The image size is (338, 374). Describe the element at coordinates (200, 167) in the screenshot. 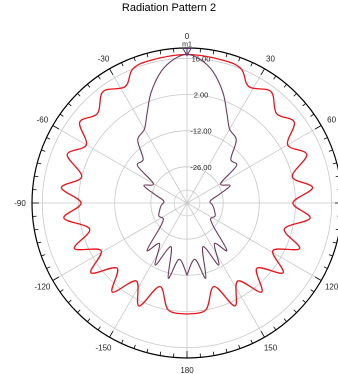

I see `radial-tick-label: -26.00` at that location.